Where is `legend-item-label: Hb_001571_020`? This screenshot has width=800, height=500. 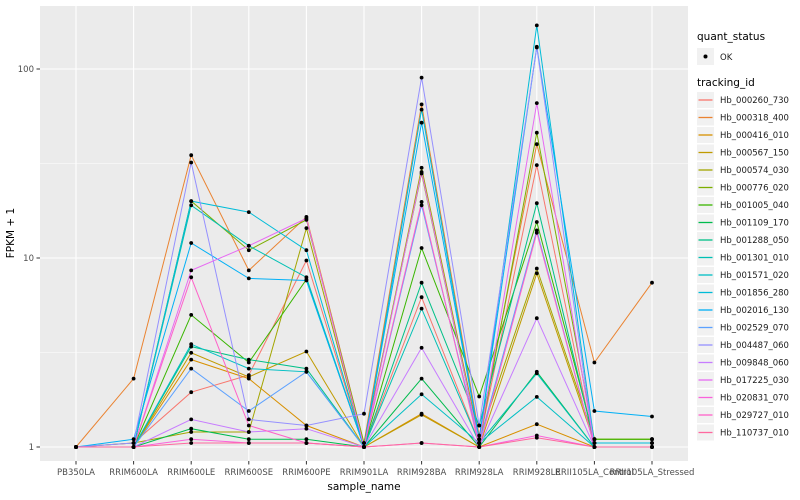
legend-item-label: Hb_001571_020 is located at coordinates (754, 276).